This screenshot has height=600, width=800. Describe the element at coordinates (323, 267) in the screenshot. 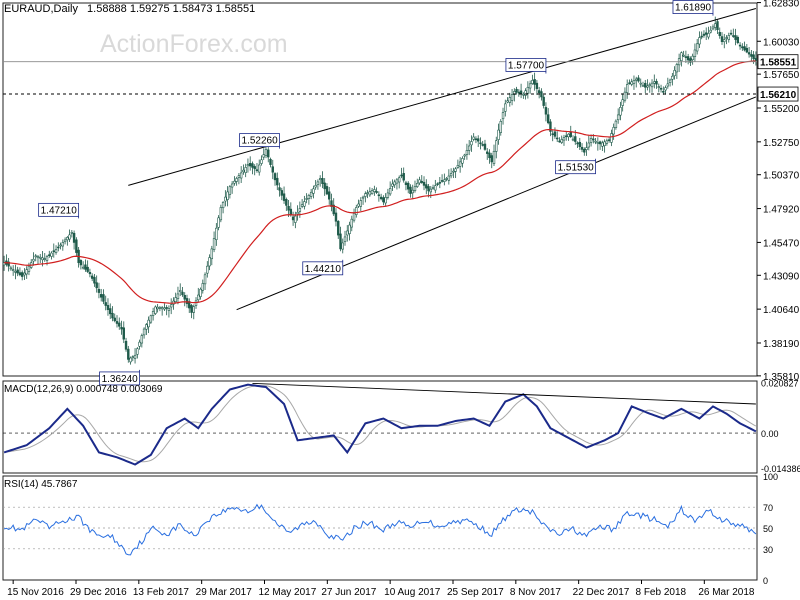

I see `price-label: 1.44210` at that location.